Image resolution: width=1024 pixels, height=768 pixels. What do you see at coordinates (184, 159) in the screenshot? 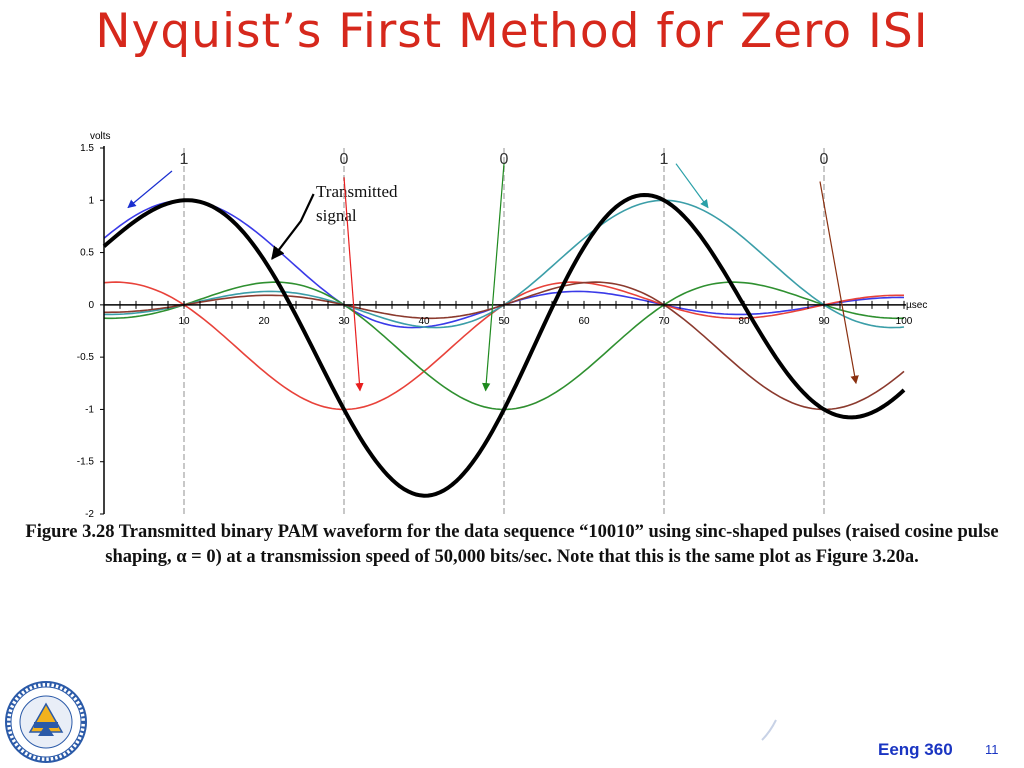
I see `bit-label-10: 1` at bounding box center [184, 159].